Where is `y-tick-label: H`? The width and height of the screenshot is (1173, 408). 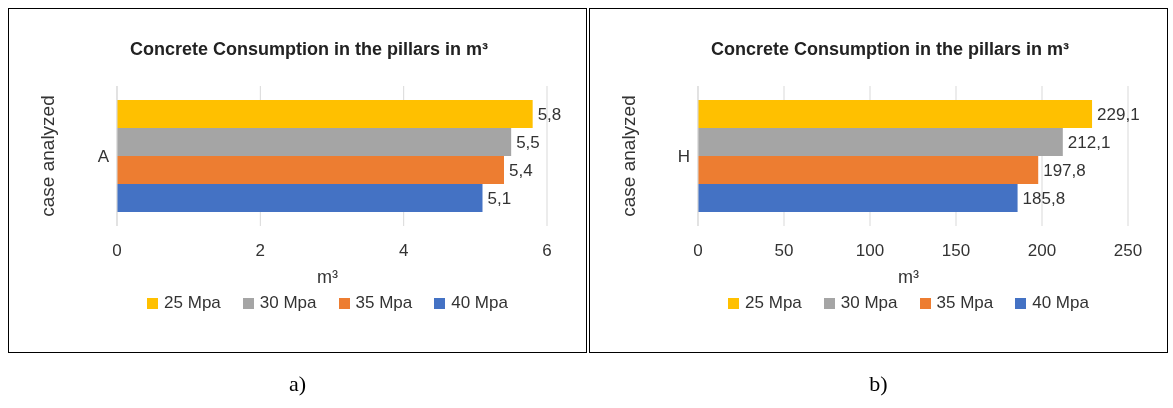
y-tick-label: H is located at coordinates (683, 157).